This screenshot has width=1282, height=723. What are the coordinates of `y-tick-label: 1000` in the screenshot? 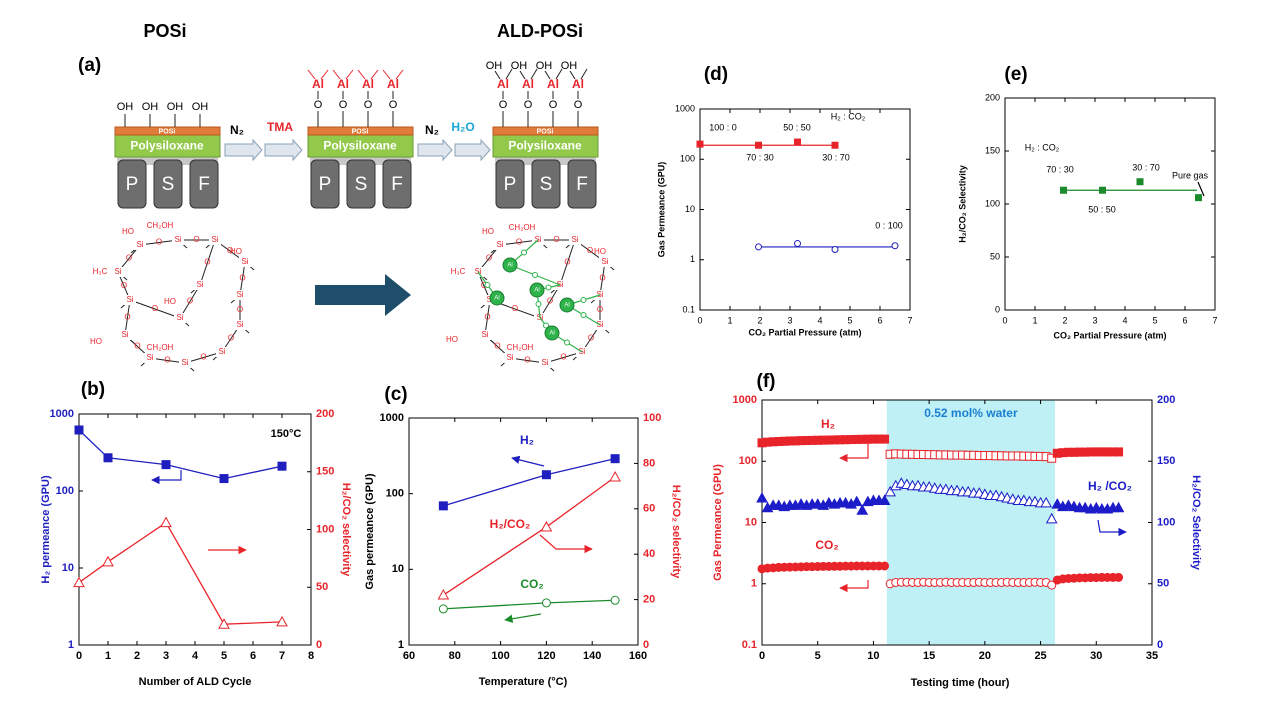 It's located at (392, 418).